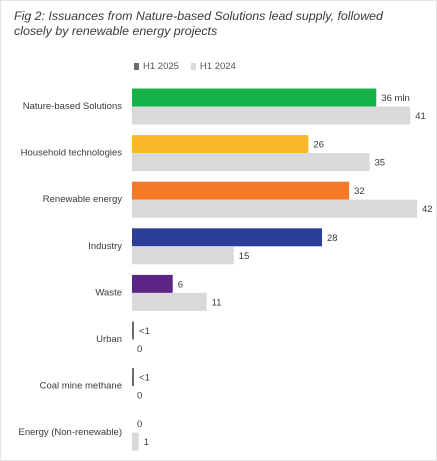 Image resolution: width=437 pixels, height=461 pixels. I want to click on bar-h1-2025-renewable-energy, so click(241, 190).